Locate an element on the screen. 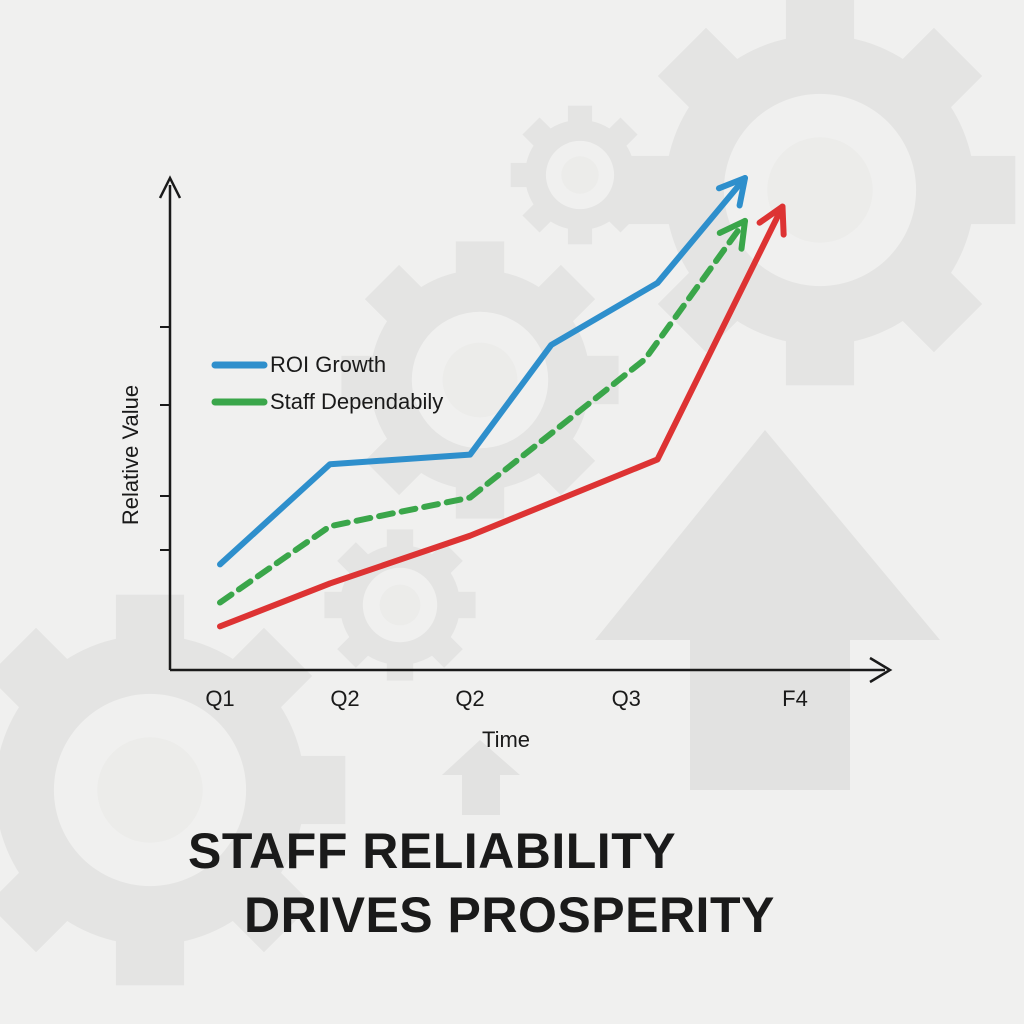 The image size is (1024, 1024). headline-line-1: STAFF RELIABILITY is located at coordinates (432, 851).